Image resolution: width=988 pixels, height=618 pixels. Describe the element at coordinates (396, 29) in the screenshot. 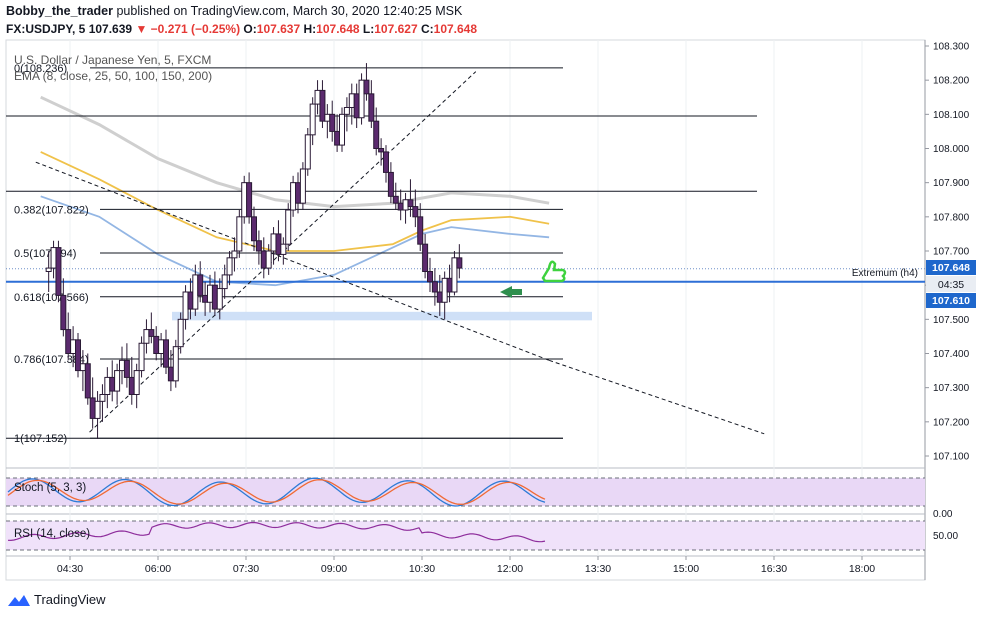

I see `low-value: 107.627` at that location.